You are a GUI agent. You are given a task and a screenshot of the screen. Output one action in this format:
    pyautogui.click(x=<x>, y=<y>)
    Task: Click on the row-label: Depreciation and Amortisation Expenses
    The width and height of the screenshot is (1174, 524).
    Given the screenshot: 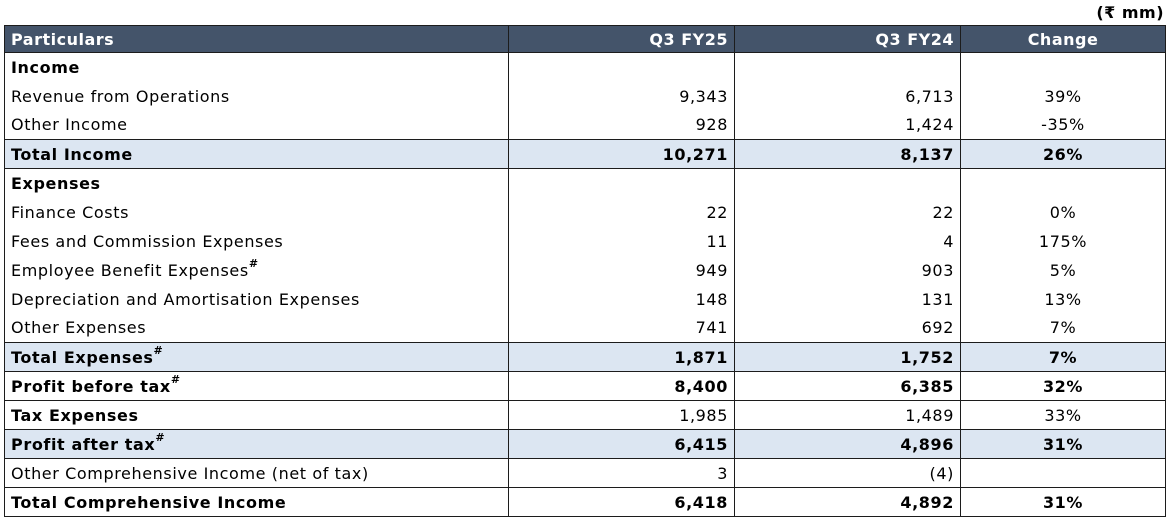 What is the action you would take?
    pyautogui.click(x=256, y=299)
    